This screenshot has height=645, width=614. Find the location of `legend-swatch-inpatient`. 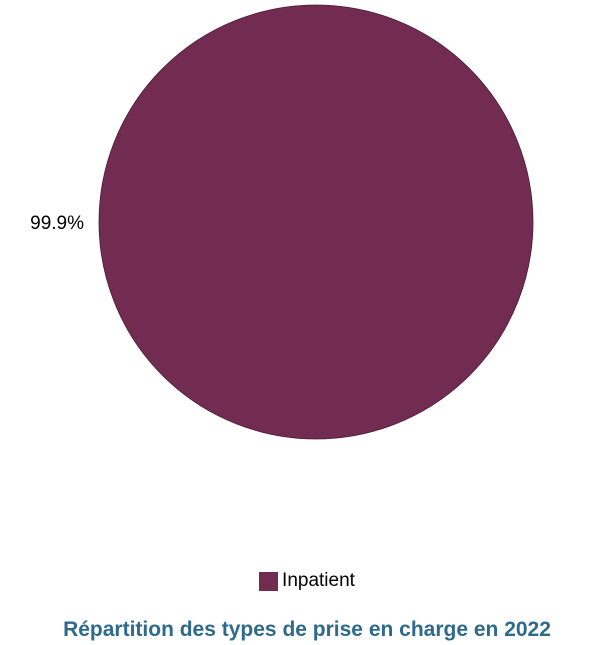

legend-swatch-inpatient is located at coordinates (269, 581).